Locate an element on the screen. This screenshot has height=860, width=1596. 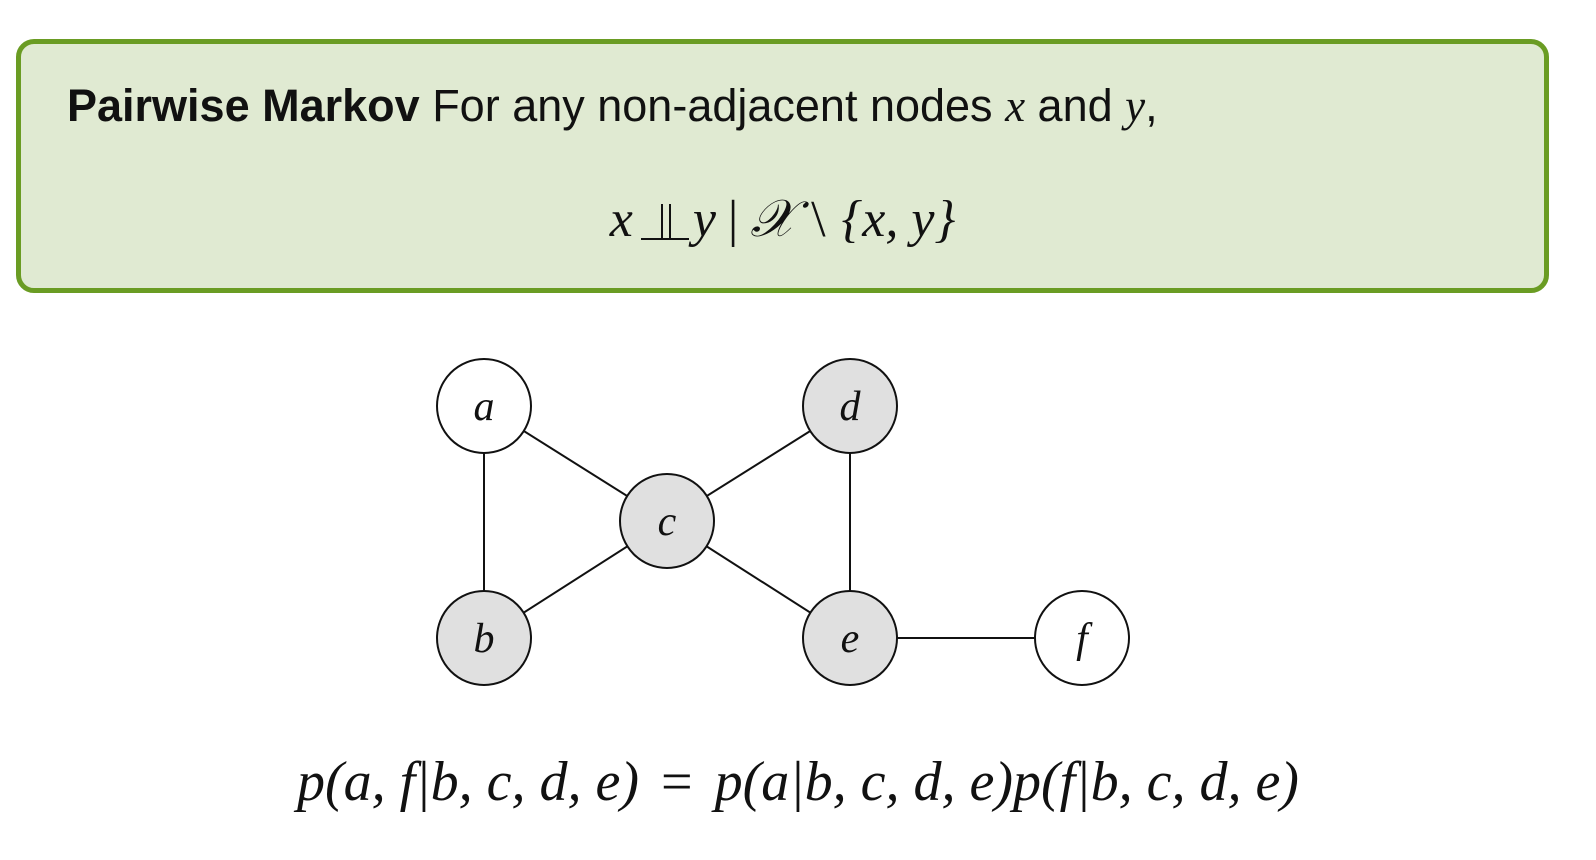
formula-given-bar: | is located at coordinates (733, 219).